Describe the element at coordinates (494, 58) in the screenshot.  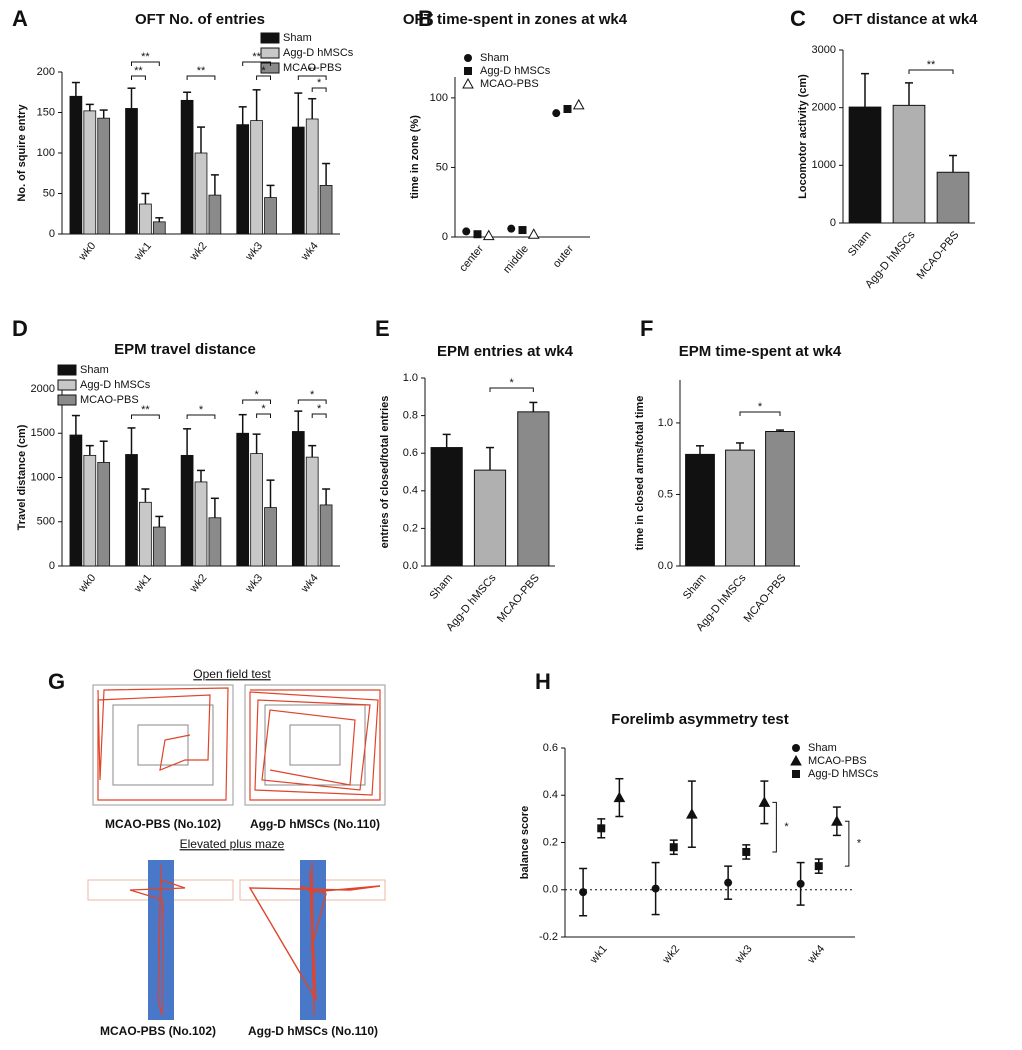
I see `legend-label: Sham` at that location.